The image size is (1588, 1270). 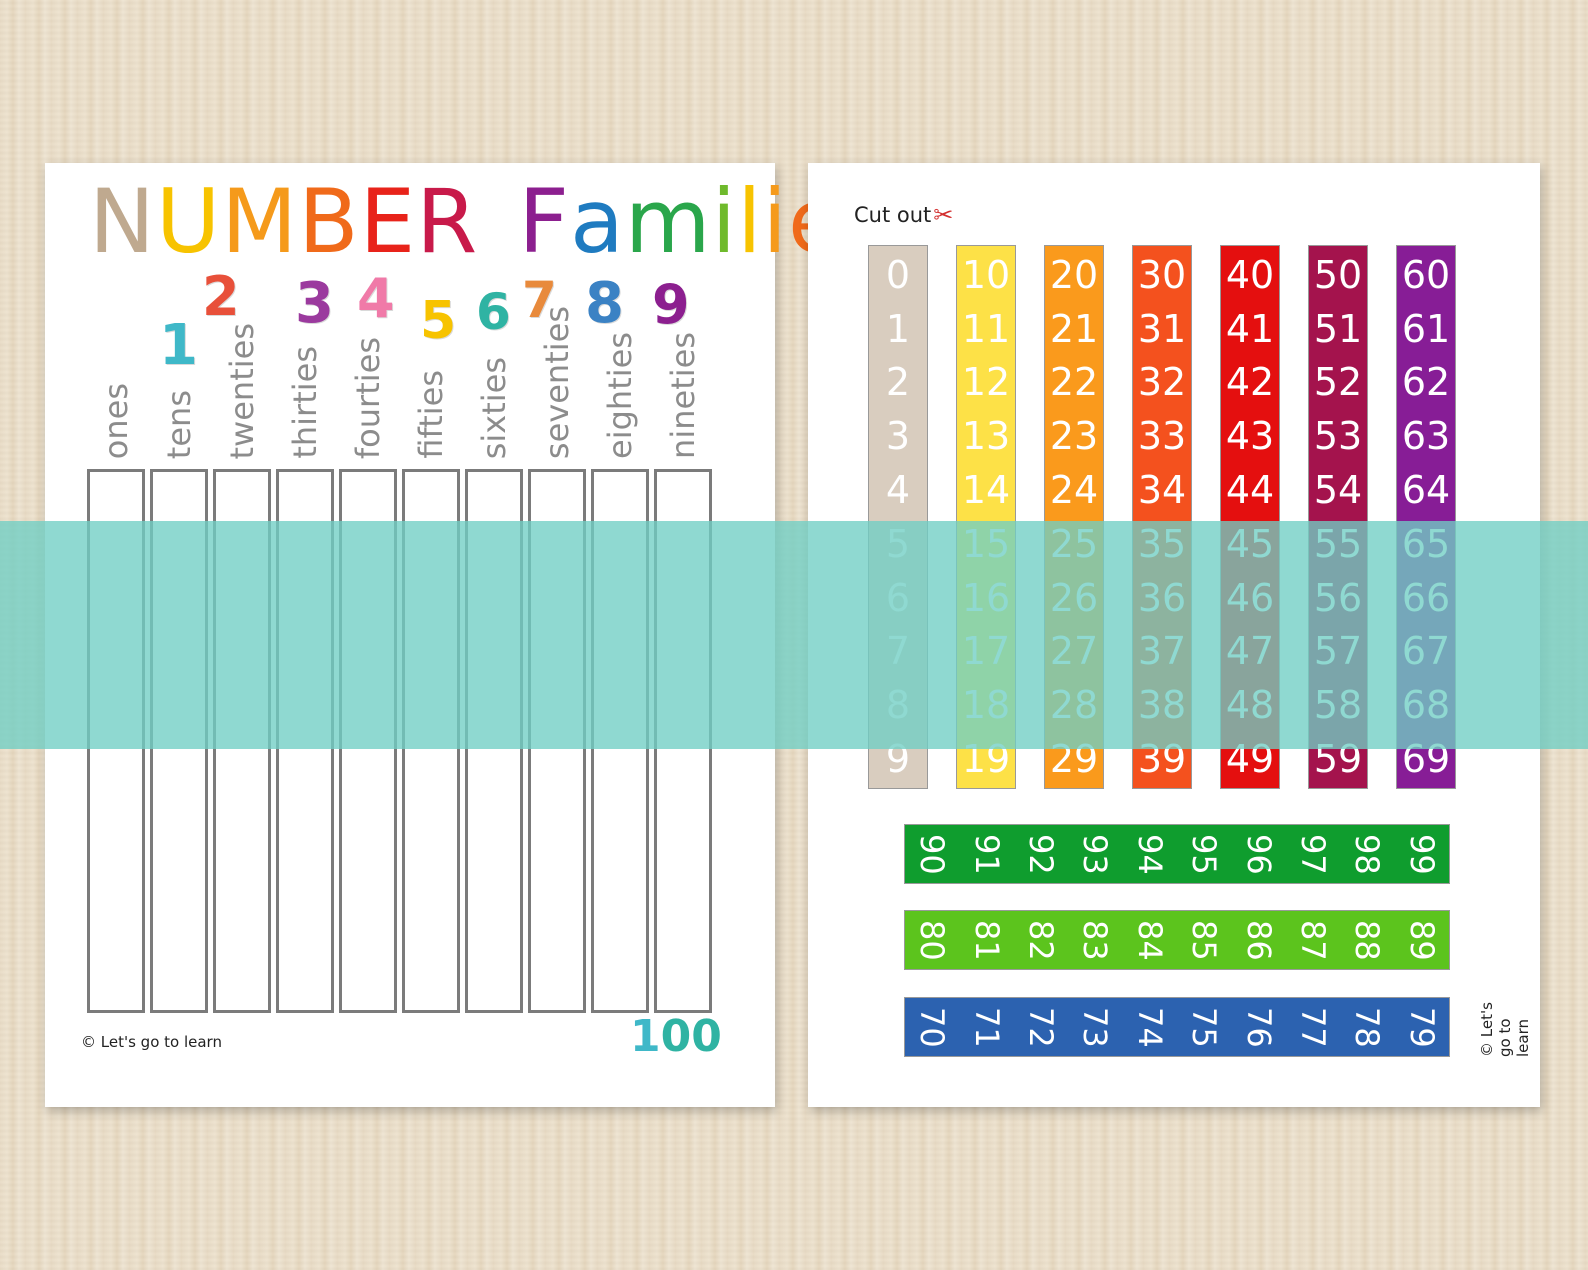 What do you see at coordinates (1258, 1027) in the screenshot?
I see `strip-number: 76` at bounding box center [1258, 1027].